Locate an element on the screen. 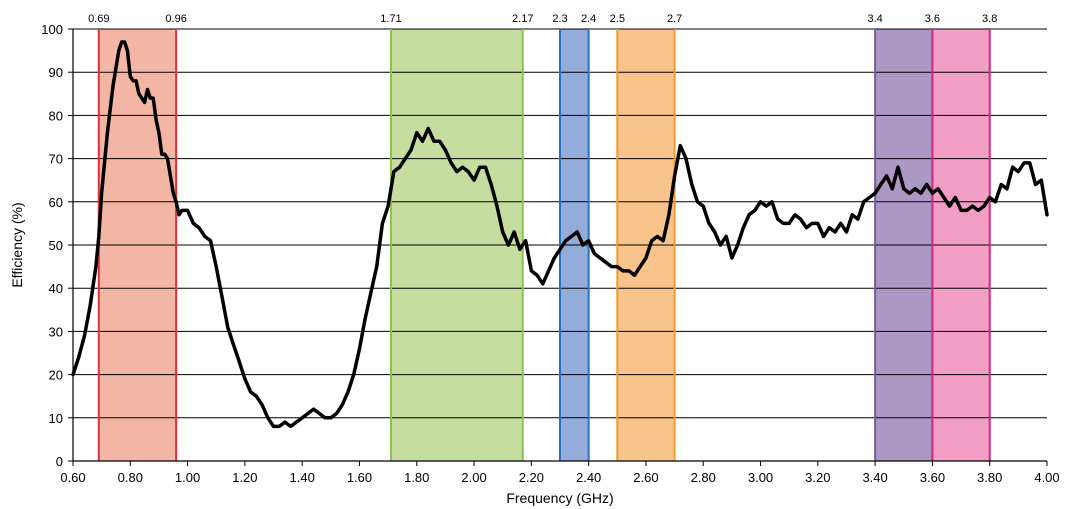  x-tick-label: 1.40 is located at coordinates (302, 477).